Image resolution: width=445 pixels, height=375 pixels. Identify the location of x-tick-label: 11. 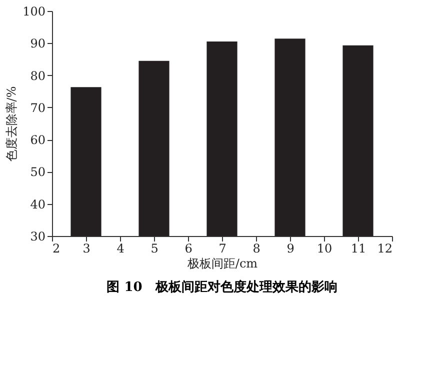
(358, 249).